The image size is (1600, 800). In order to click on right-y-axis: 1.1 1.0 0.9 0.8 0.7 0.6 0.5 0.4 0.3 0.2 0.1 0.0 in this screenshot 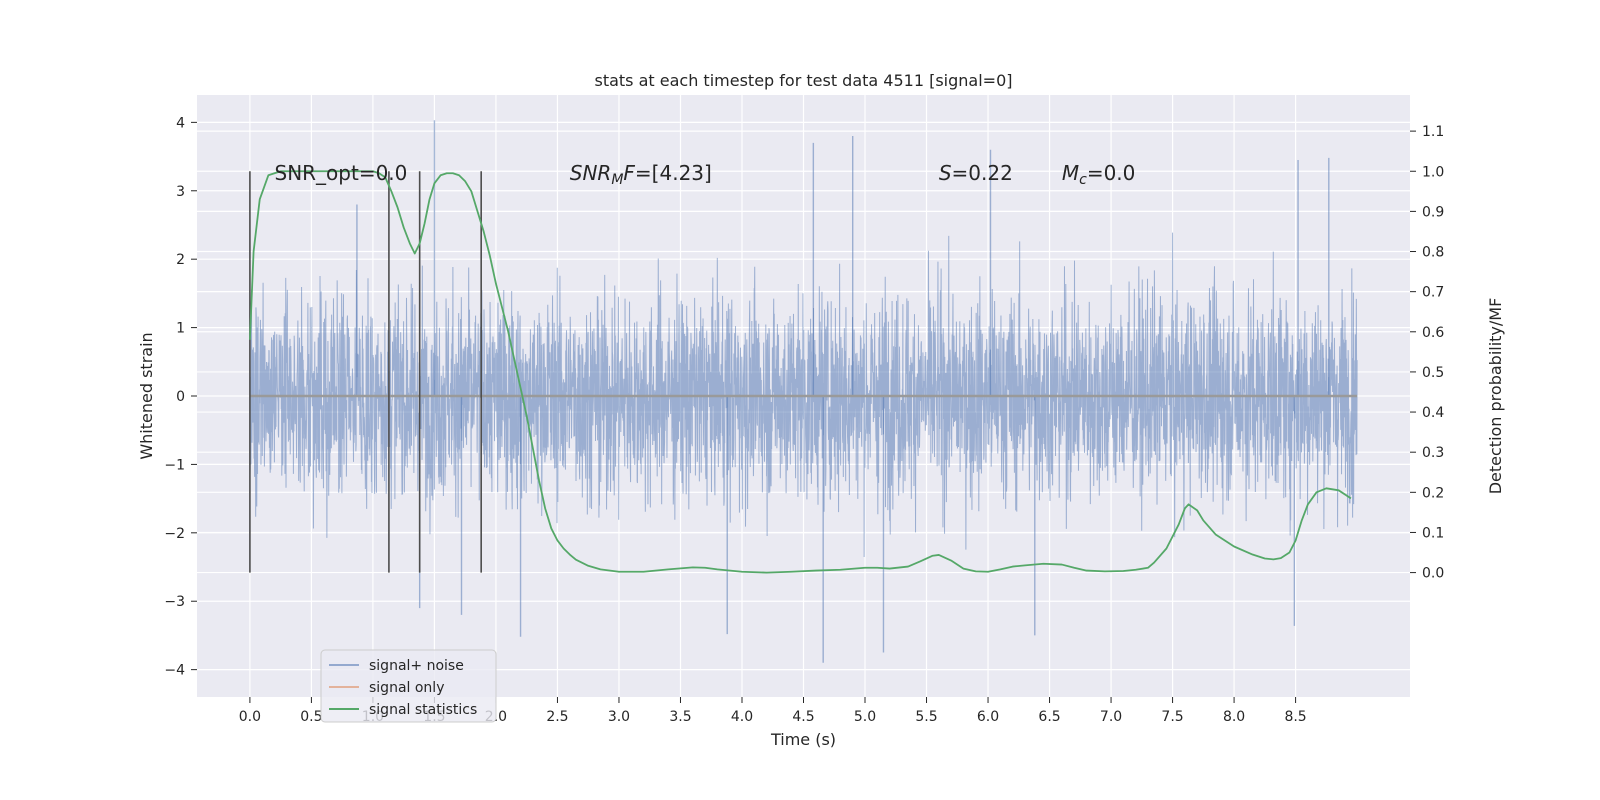, I will do `click(1427, 353)`.